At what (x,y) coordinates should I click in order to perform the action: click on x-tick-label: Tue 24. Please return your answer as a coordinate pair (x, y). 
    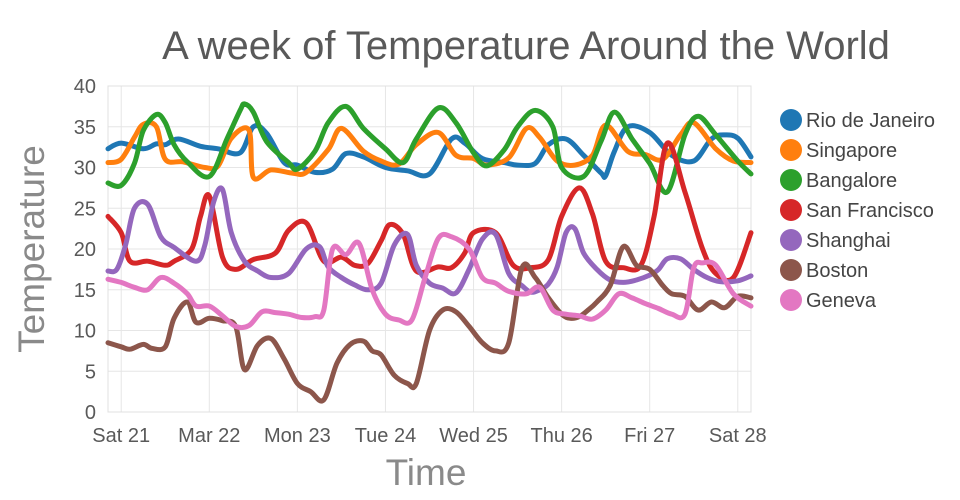
    Looking at the image, I should click on (386, 436).